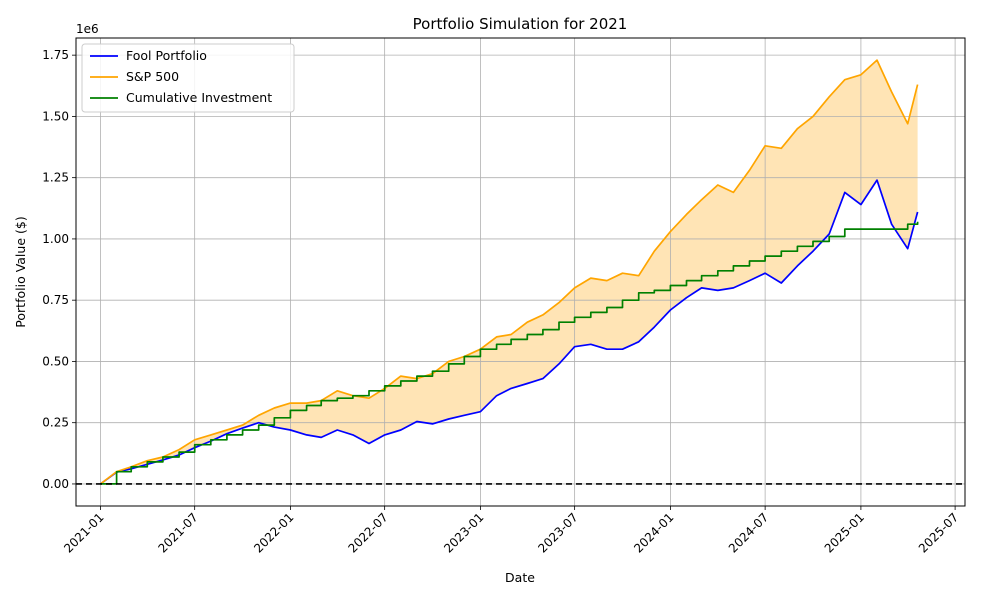 The image size is (1000, 600). What do you see at coordinates (273, 532) in the screenshot?
I see `x-tick-label: 2022-01` at bounding box center [273, 532].